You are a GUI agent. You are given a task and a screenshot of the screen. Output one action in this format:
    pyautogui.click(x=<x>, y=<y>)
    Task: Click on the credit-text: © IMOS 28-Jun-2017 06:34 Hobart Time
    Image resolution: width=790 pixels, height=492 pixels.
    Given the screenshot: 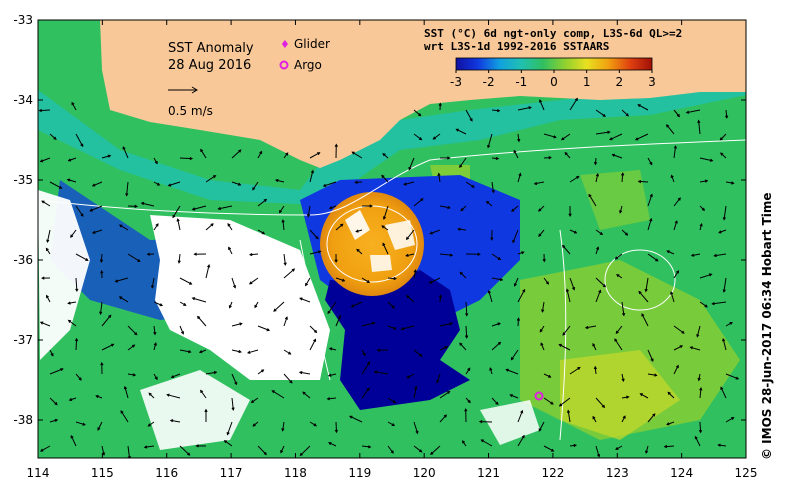 What is the action you would take?
    pyautogui.click(x=767, y=326)
    